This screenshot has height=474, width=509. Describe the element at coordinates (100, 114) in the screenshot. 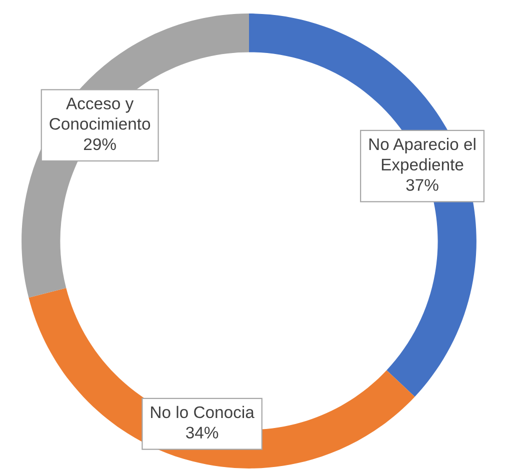

I see `slice-label: Acceso y Conocimiento` at that location.